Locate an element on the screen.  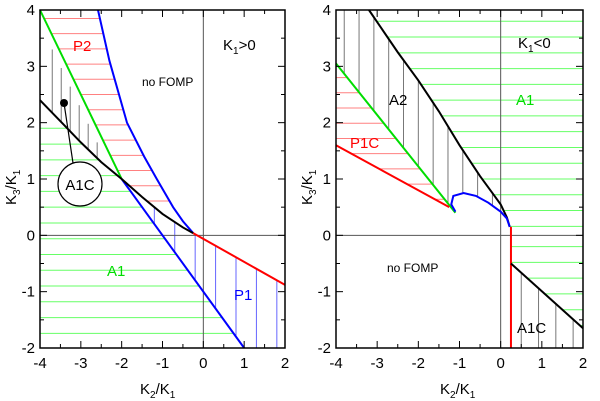
region-label-a2: A2 is located at coordinates (398, 100).